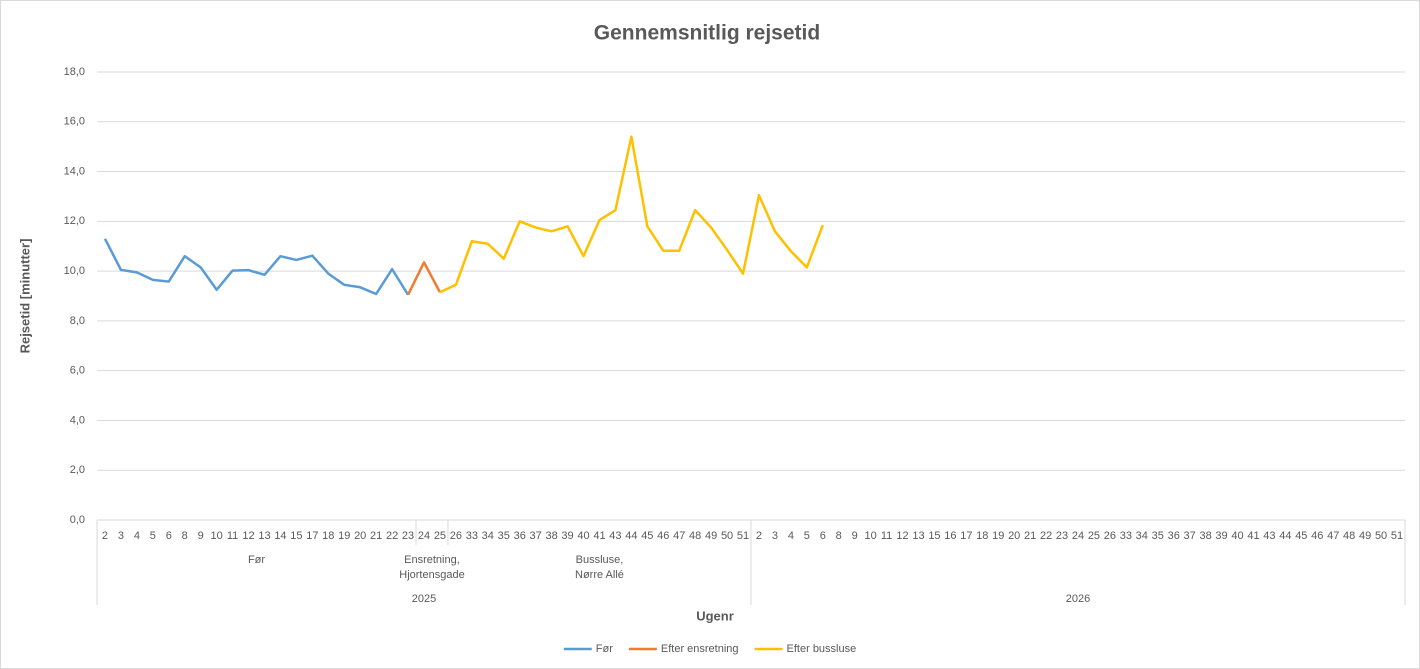  What do you see at coordinates (1269, 536) in the screenshot?
I see `x-tick-label: 43` at bounding box center [1269, 536].